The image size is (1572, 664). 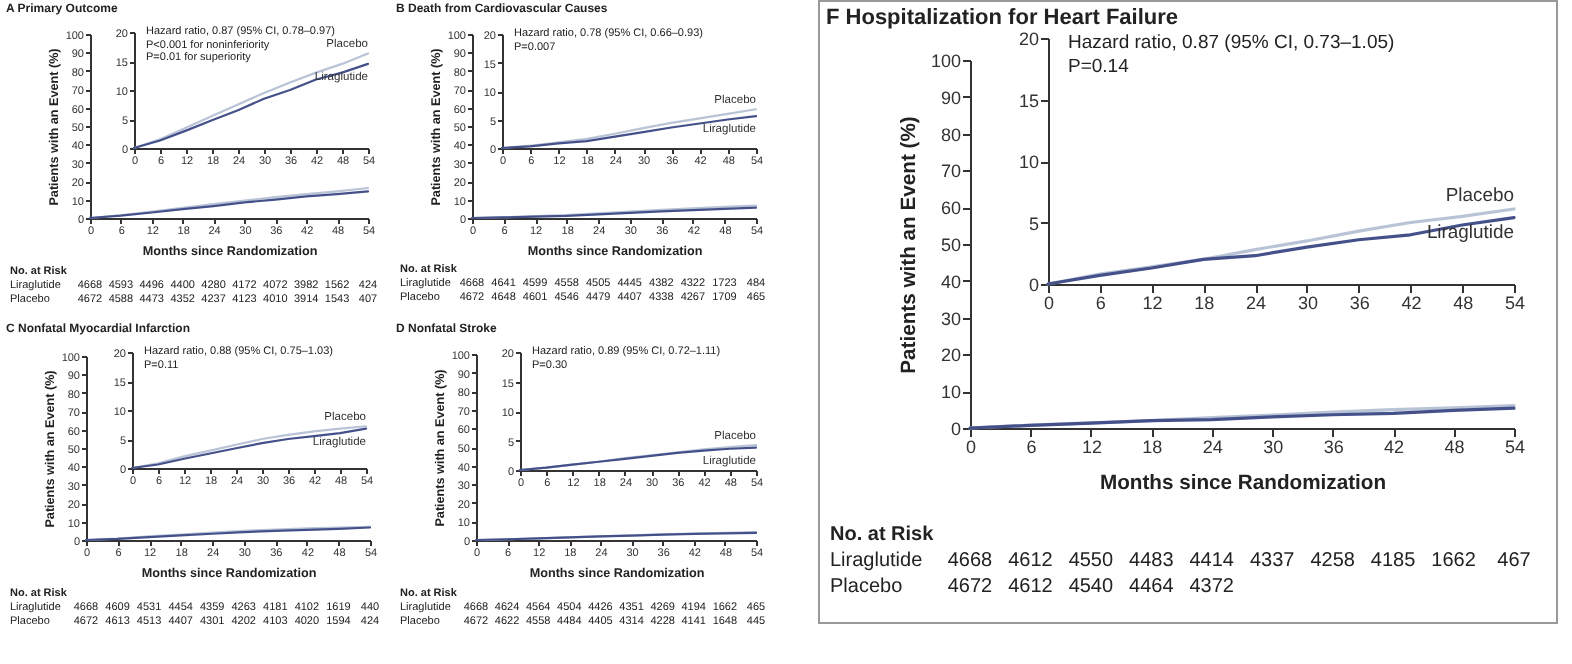 What do you see at coordinates (909, 245) in the screenshot?
I see `y-axis-title: Patients with an Event (%)` at bounding box center [909, 245].